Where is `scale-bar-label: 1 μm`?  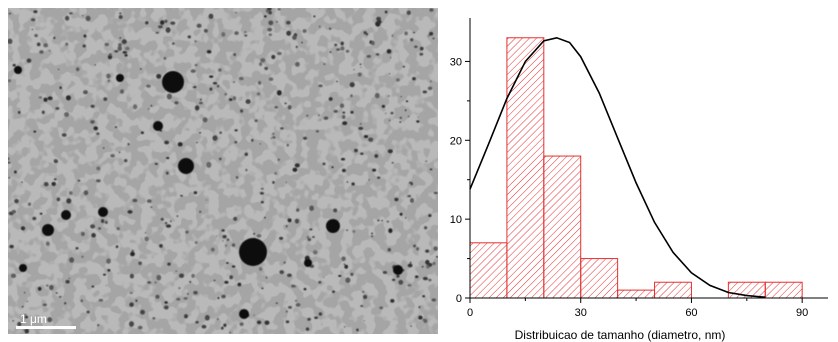
scale-bar-label: 1 μm is located at coordinates (33, 319).